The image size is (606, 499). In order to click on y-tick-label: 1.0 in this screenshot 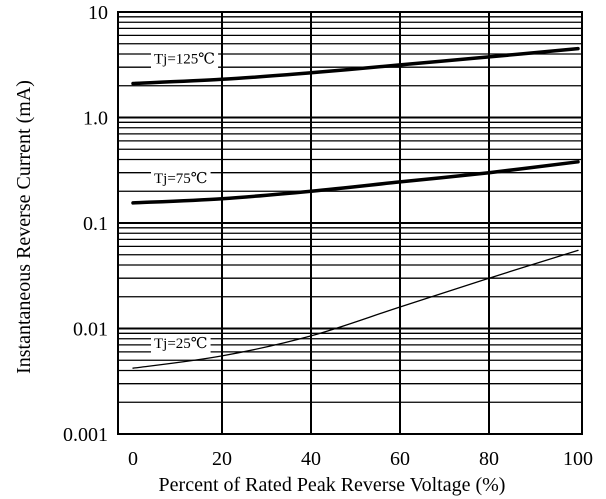, I will do `click(95, 119)`.